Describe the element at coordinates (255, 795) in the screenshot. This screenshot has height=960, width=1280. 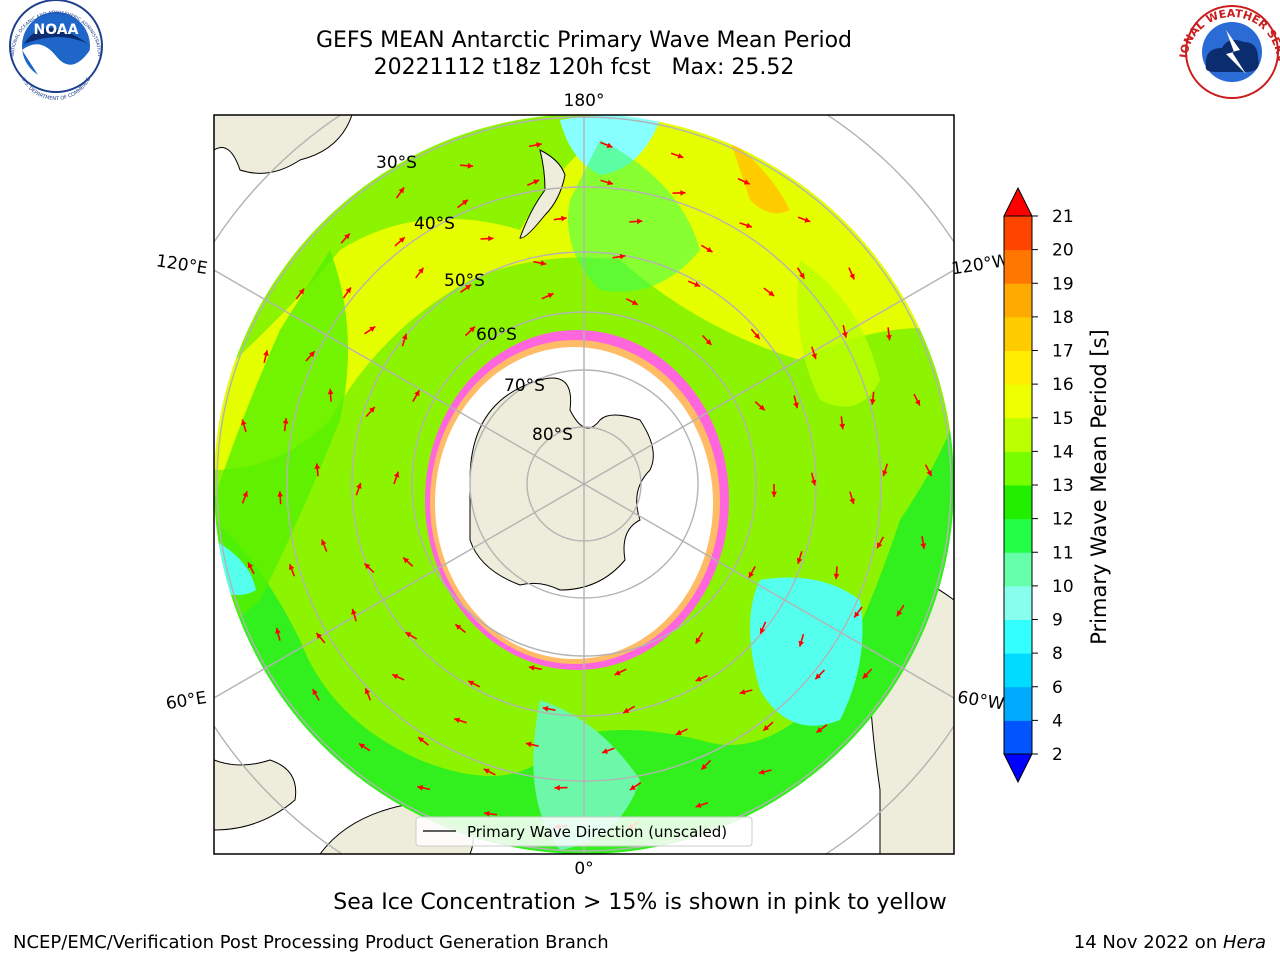
I see `land-southern-africa` at that location.